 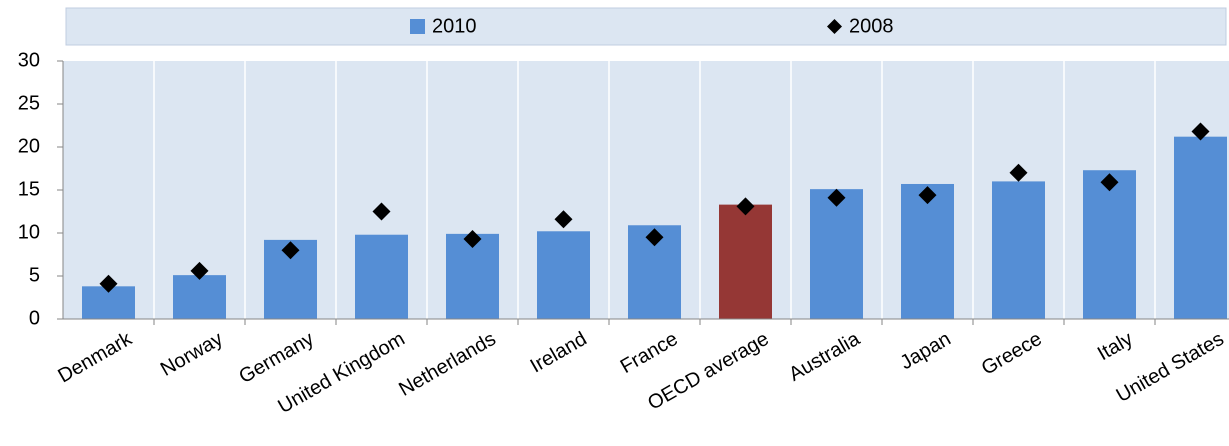 I want to click on y-tick-label: 30, so click(x=29, y=60).